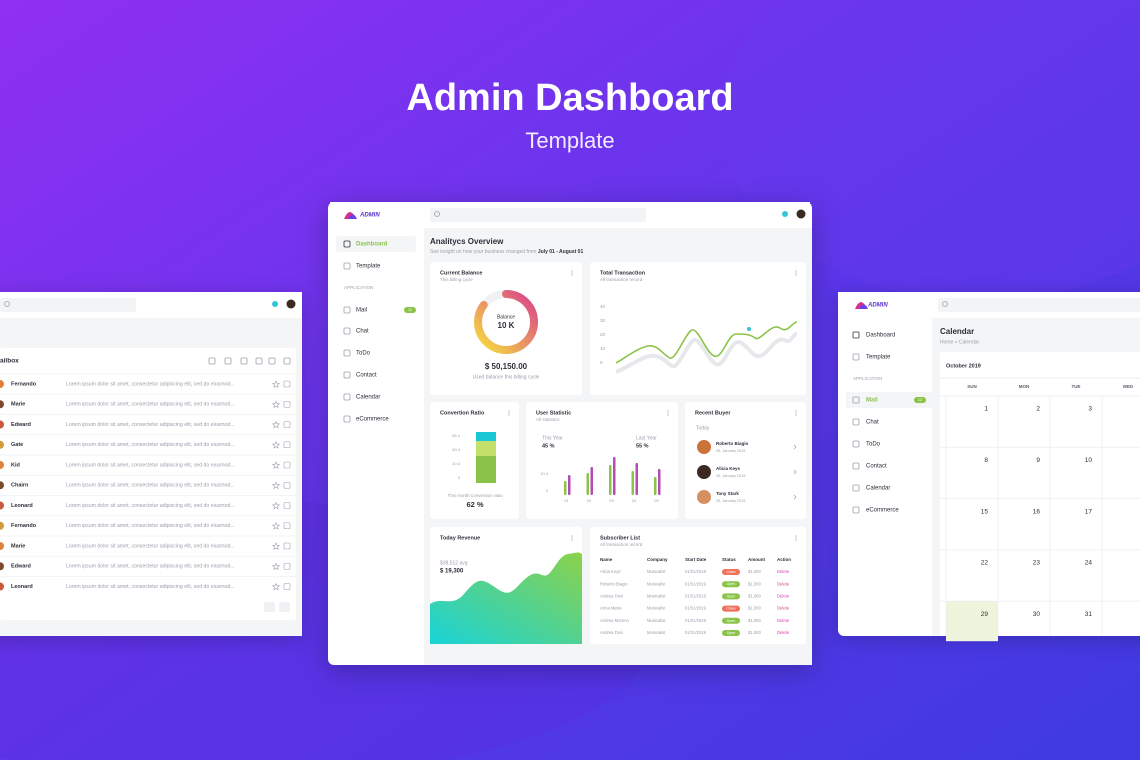 The image size is (1140, 760). I want to click on mail-sender: Chairn, so click(20, 486).